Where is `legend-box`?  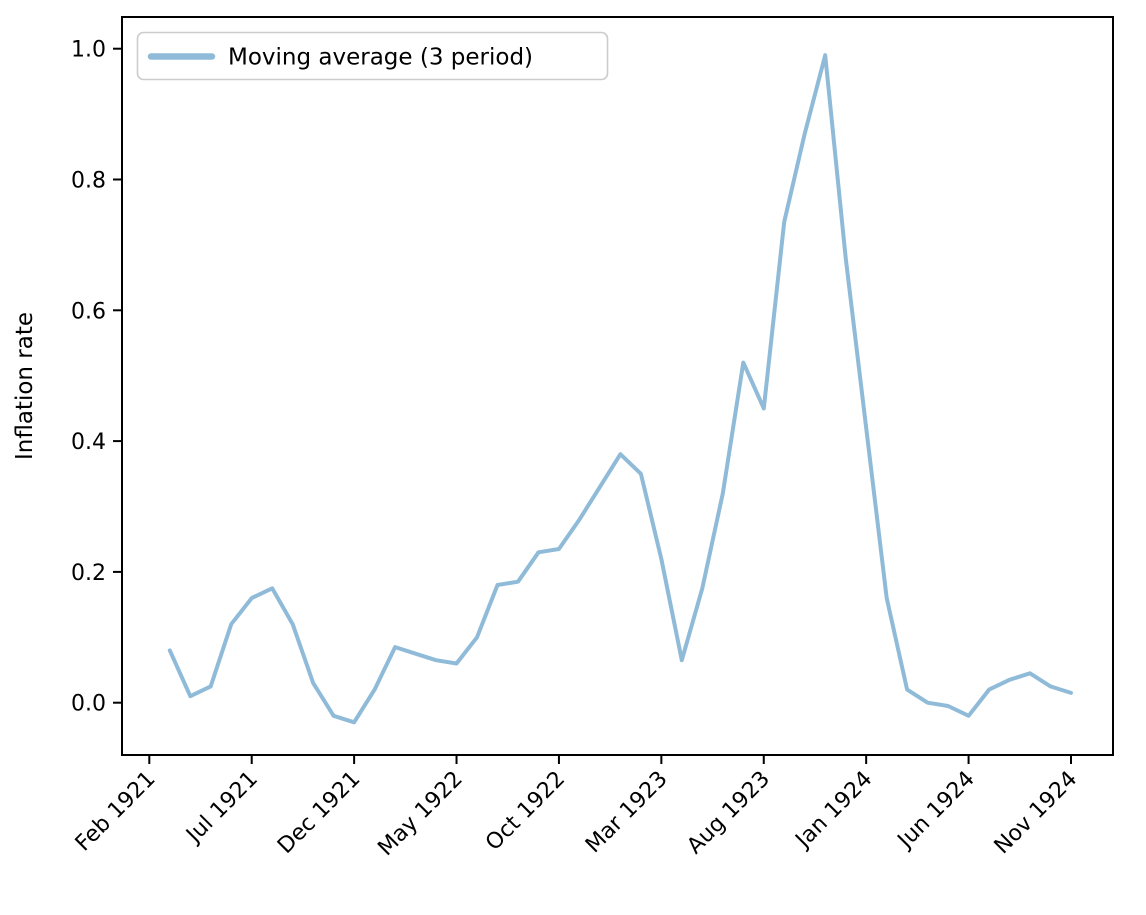
legend-box is located at coordinates (372, 56).